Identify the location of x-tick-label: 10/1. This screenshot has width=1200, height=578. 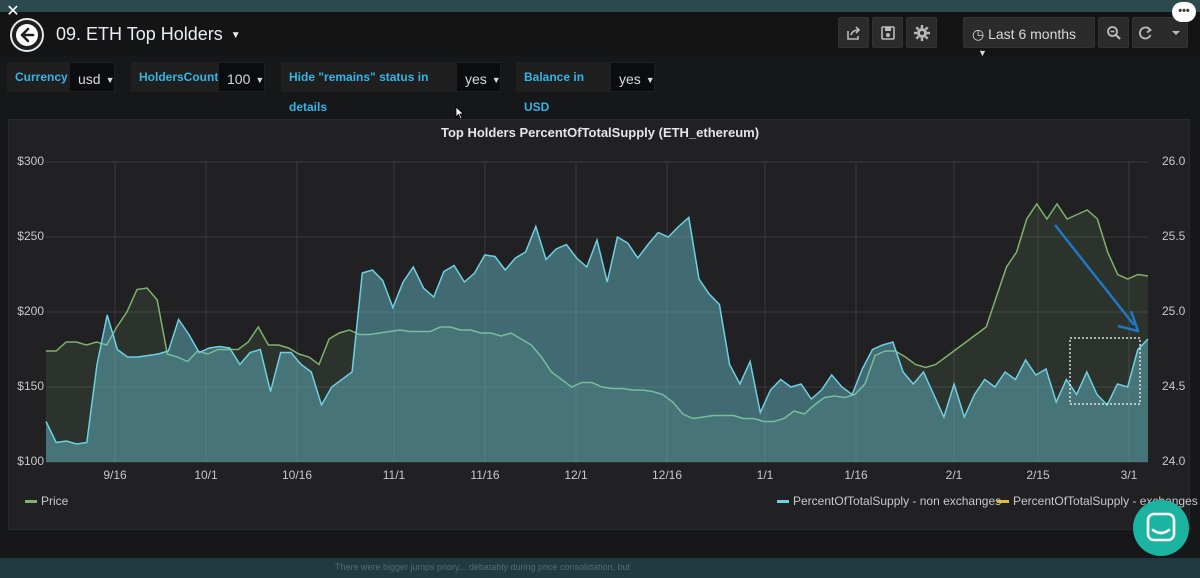
(206, 475).